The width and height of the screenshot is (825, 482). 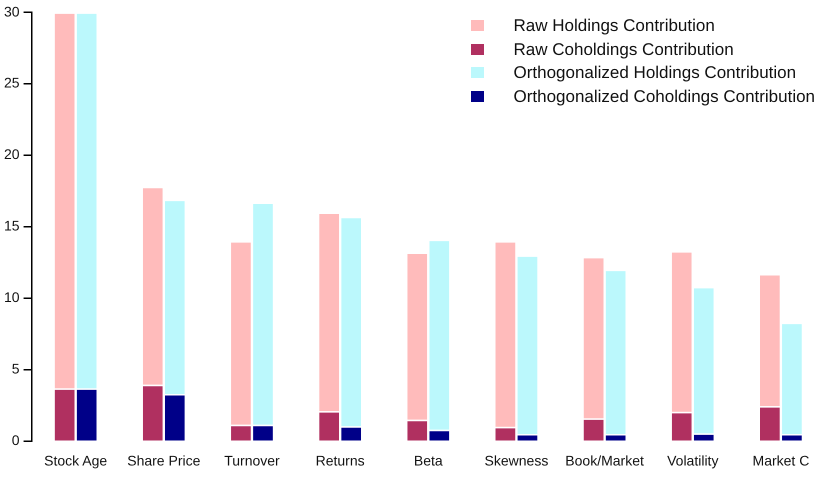 What do you see at coordinates (252, 460) in the screenshot?
I see `x-tick-label: Turnover` at bounding box center [252, 460].